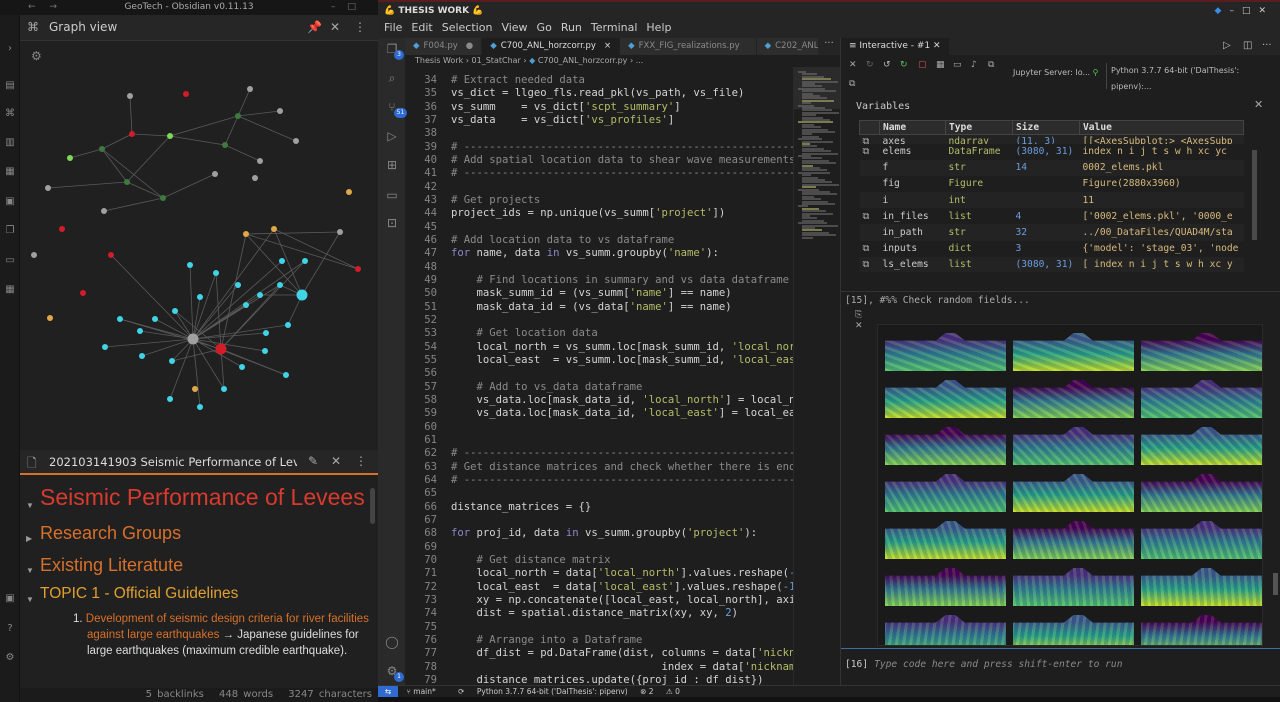 Image resolution: width=1280 pixels, height=702 pixels. I want to click on calendar-icon: ▣, so click(10, 201).